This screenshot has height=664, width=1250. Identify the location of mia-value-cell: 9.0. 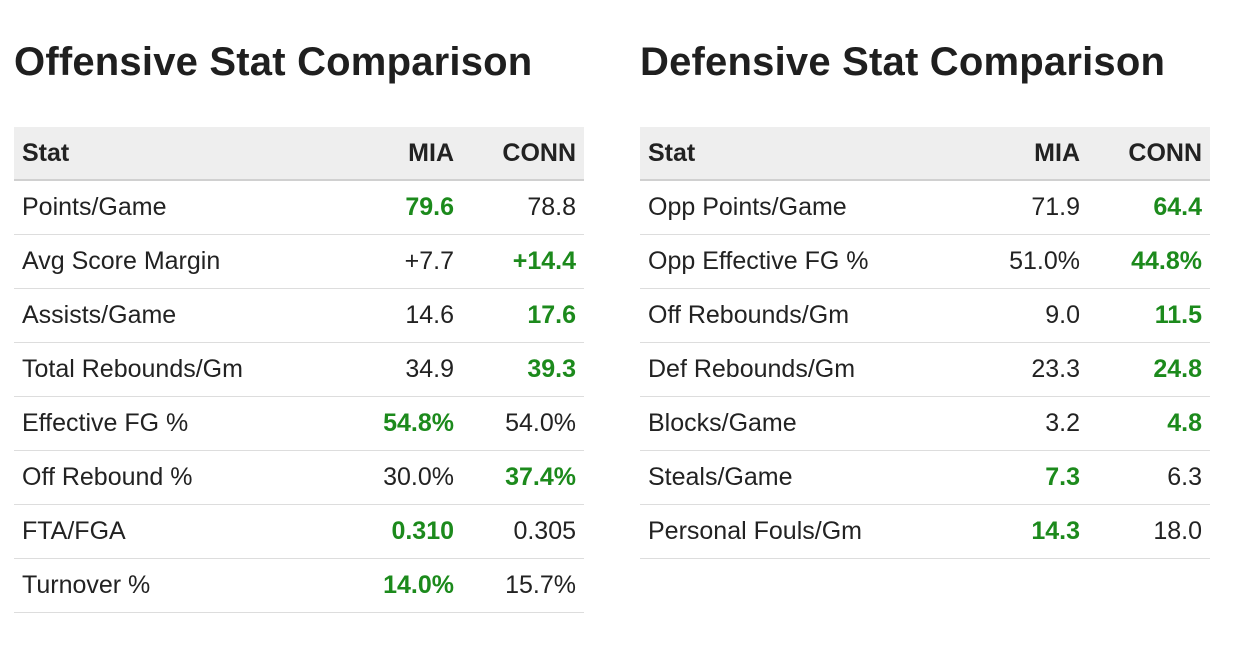
(1005, 315).